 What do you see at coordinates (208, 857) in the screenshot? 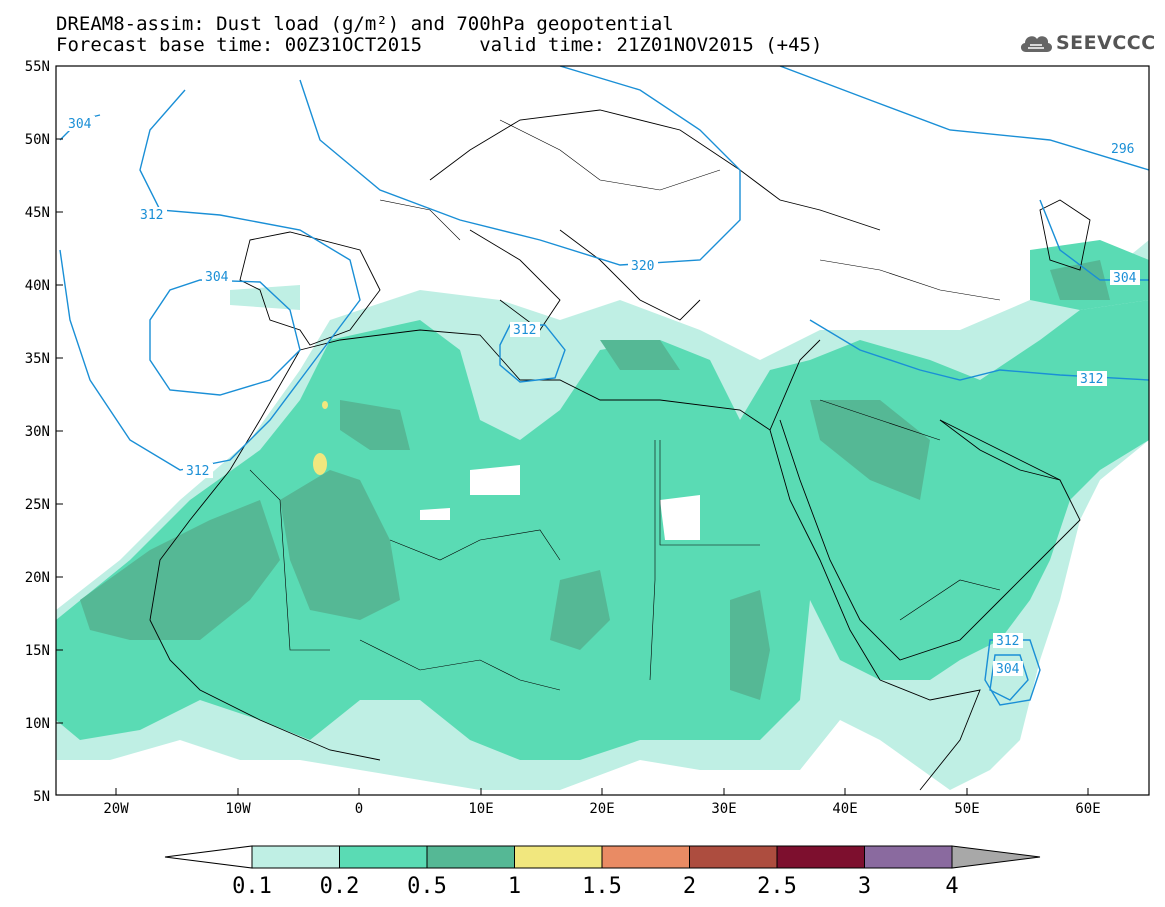
I see `colorbar-lower-triangle` at bounding box center [208, 857].